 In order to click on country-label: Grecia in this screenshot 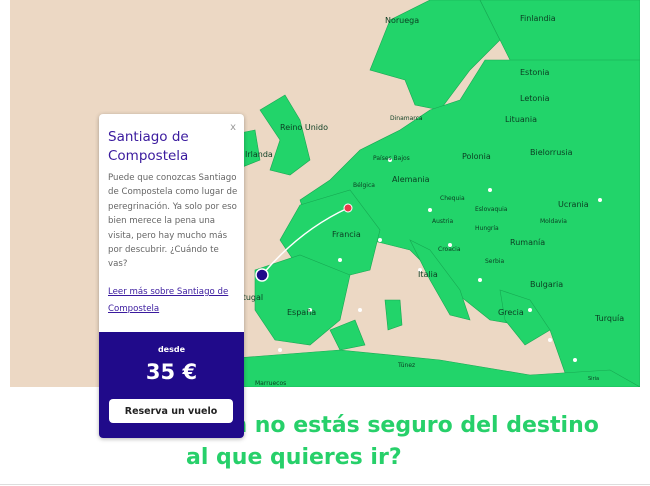, I will do `click(511, 312)`.